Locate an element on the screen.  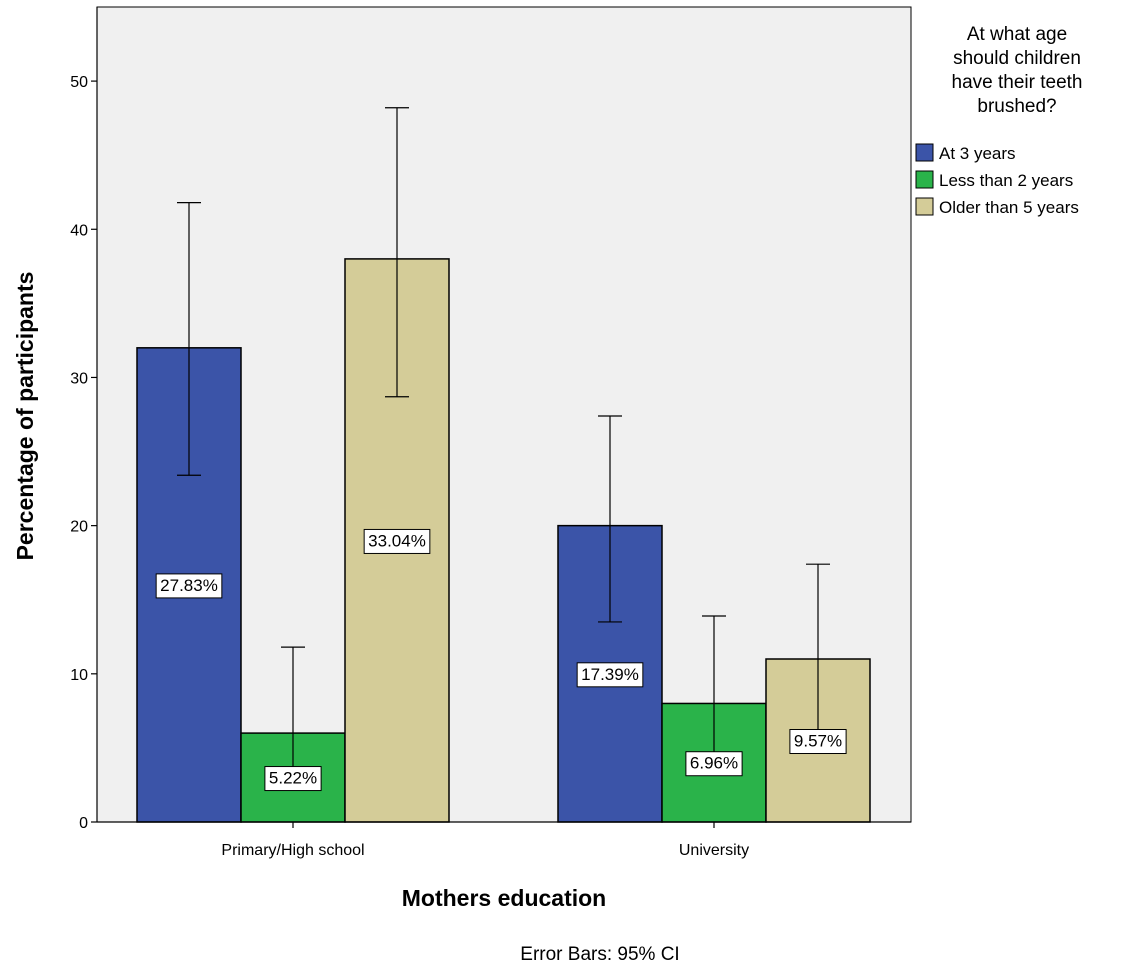
legend-title-line: brushed? is located at coordinates (1016, 106).